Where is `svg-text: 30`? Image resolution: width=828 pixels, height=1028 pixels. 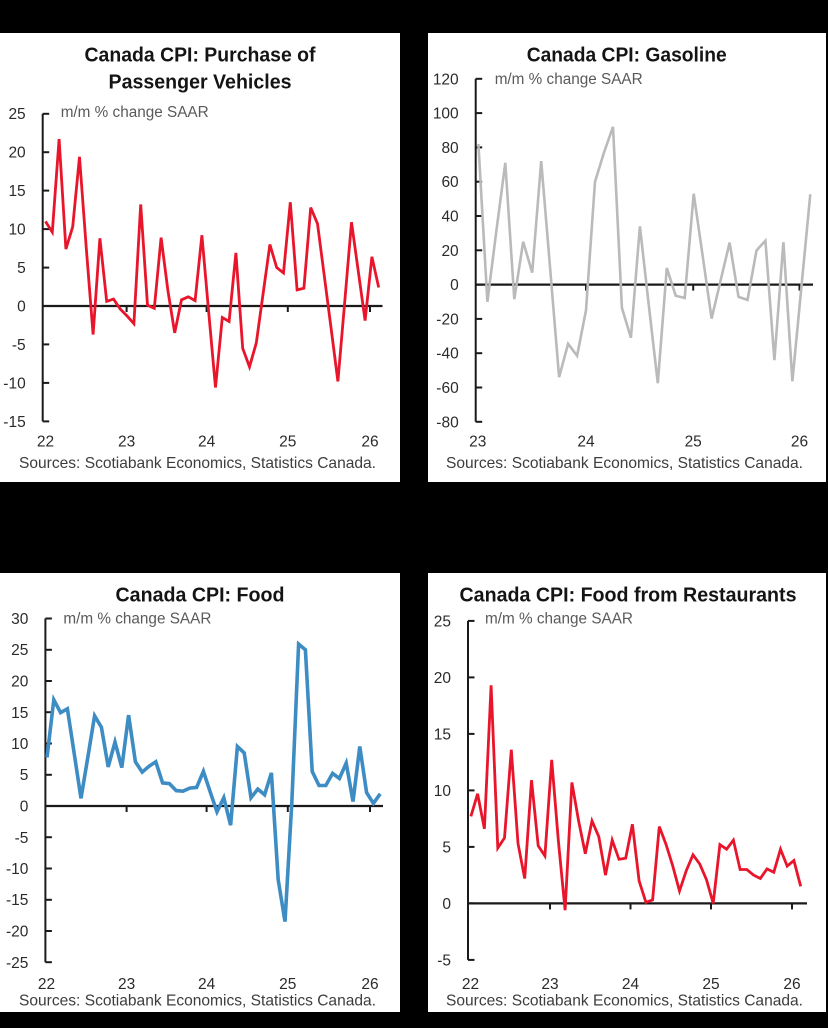
svg-text: 30 is located at coordinates (20, 619).